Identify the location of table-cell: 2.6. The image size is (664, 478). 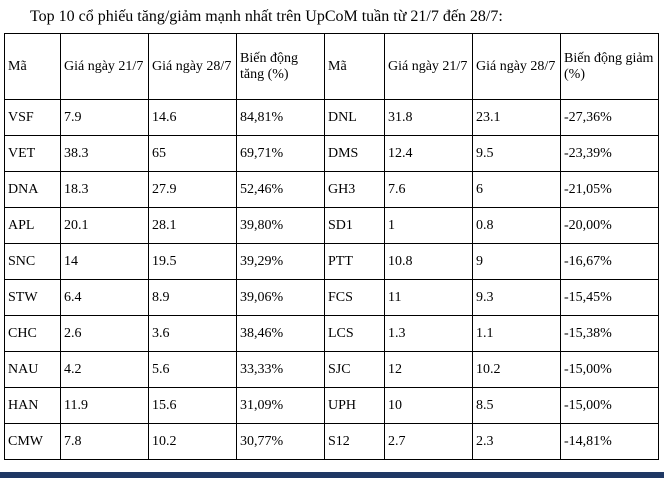
(104, 333).